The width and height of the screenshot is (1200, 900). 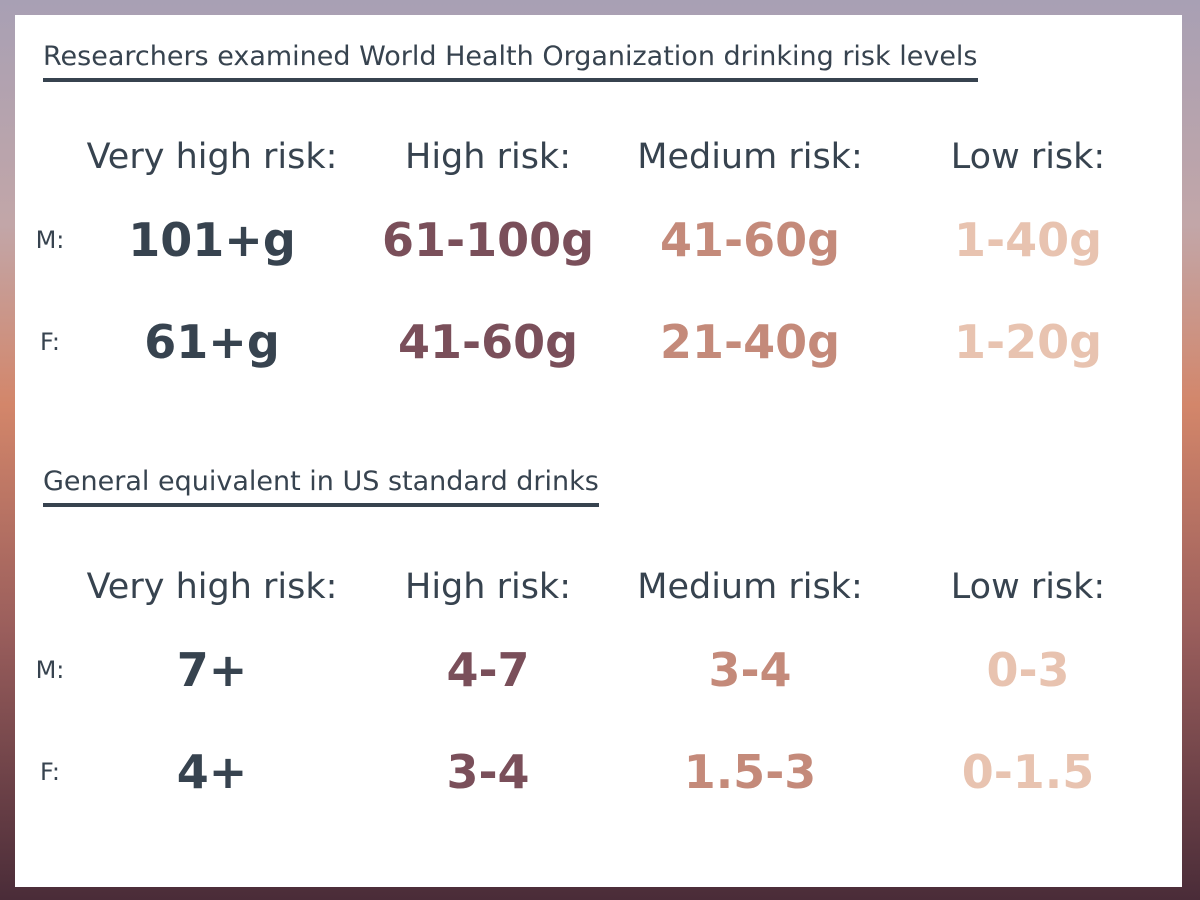 I want to click on risk-value: 1-20g, so click(x=1028, y=342).